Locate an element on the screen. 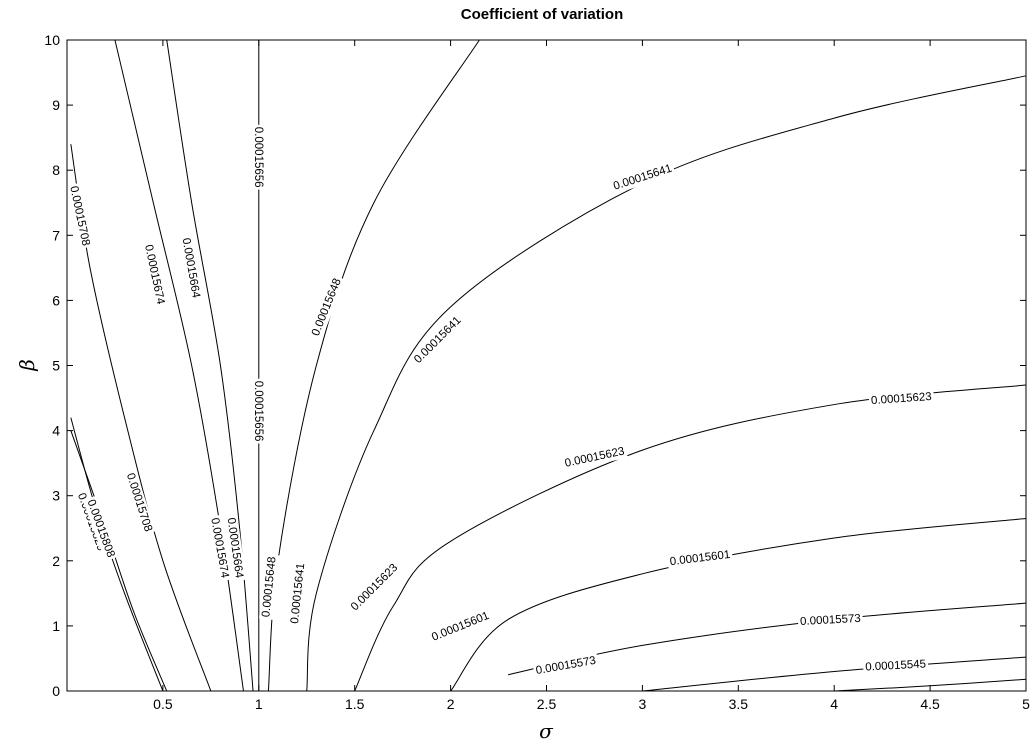 The width and height of the screenshot is (1032, 745). x-tick-label: 2 is located at coordinates (451, 704).